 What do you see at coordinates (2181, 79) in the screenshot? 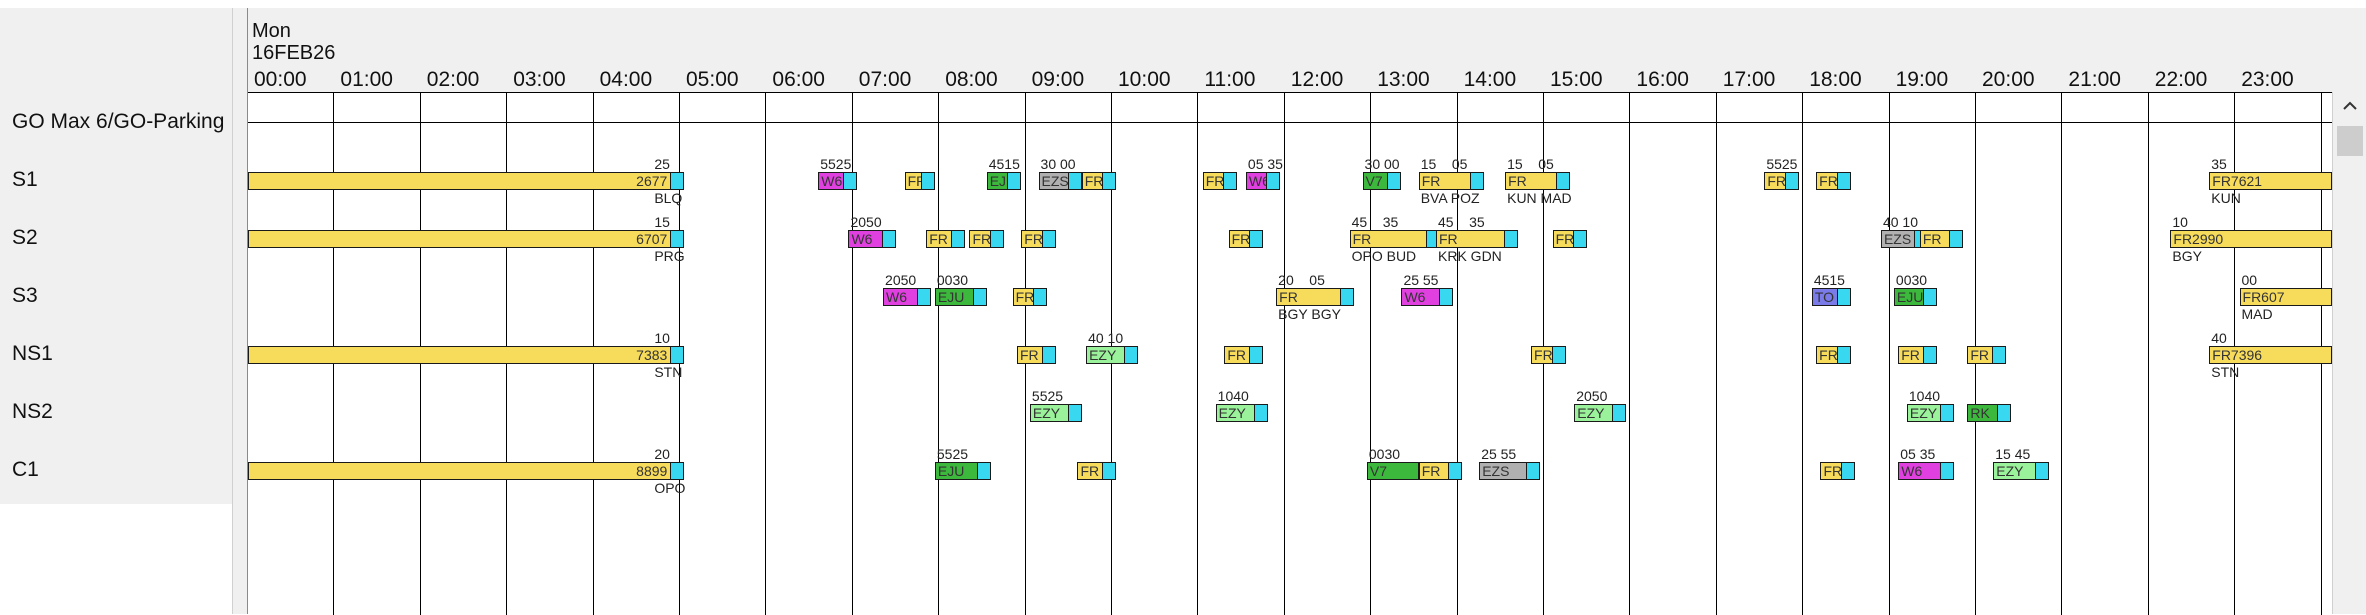
I see `hour-label: 22:00` at bounding box center [2181, 79].